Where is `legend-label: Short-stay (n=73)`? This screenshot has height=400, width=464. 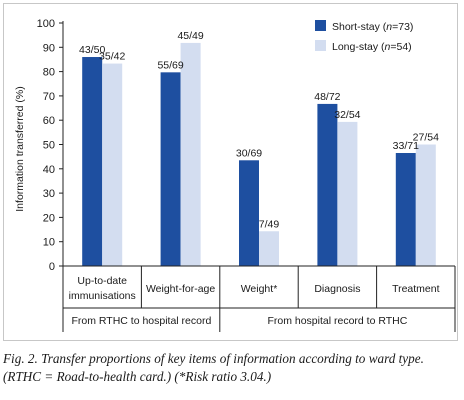
legend-label: Short-stay (n=73) is located at coordinates (372, 27).